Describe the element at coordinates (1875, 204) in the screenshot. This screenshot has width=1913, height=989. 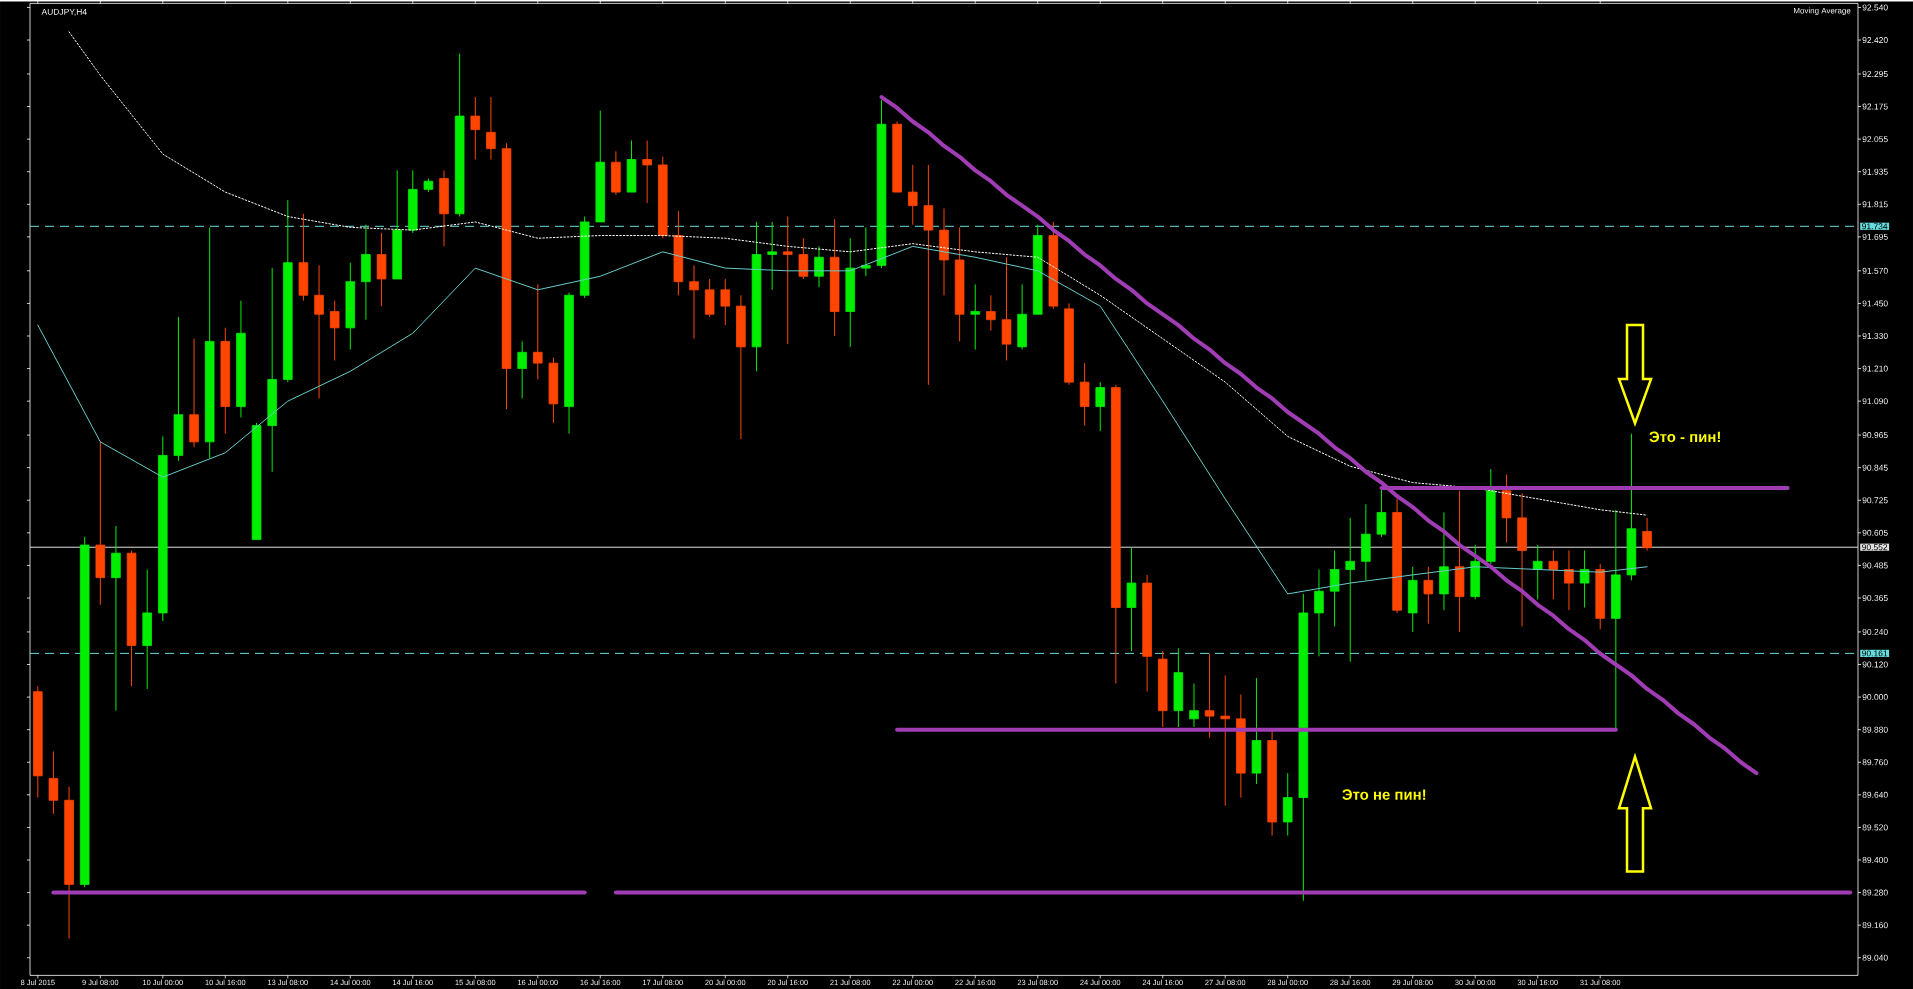
I see `y-tick-label: 91.815` at that location.